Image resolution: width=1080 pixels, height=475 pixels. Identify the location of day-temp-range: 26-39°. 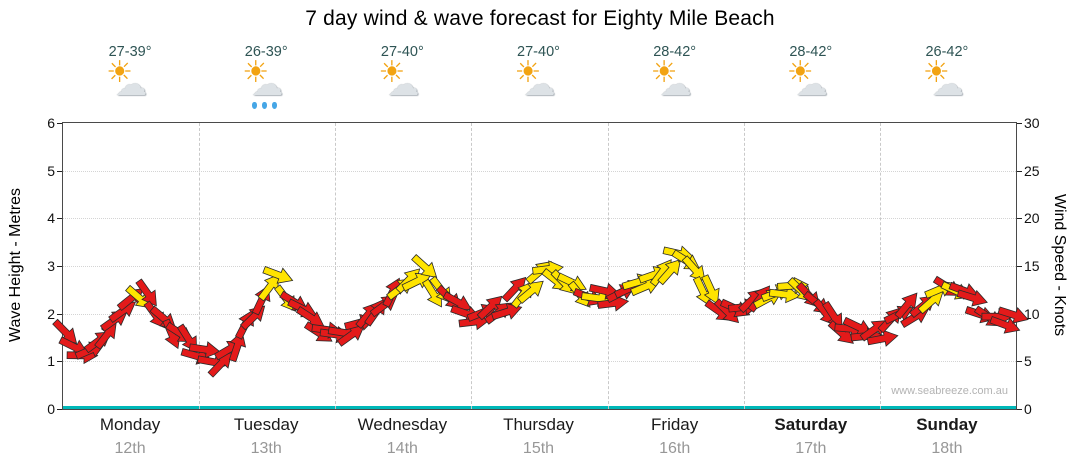
(266, 52).